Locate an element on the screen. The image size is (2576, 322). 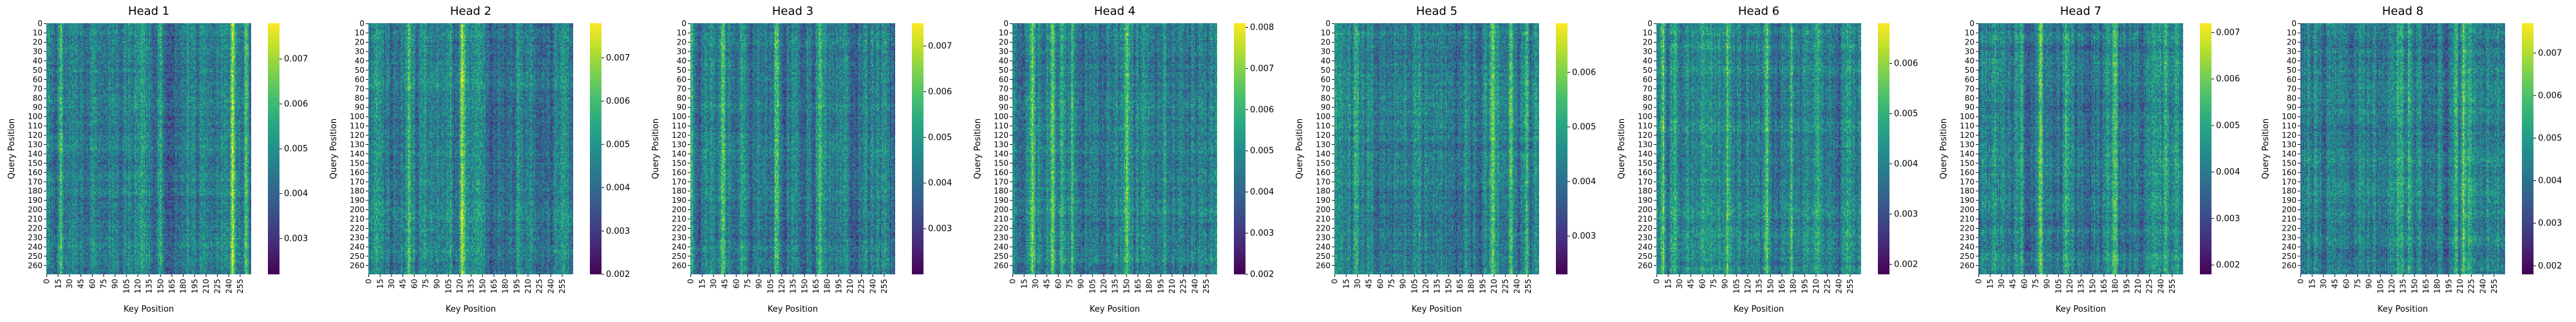
y-tick-label: 30 is located at coordinates (1004, 52).